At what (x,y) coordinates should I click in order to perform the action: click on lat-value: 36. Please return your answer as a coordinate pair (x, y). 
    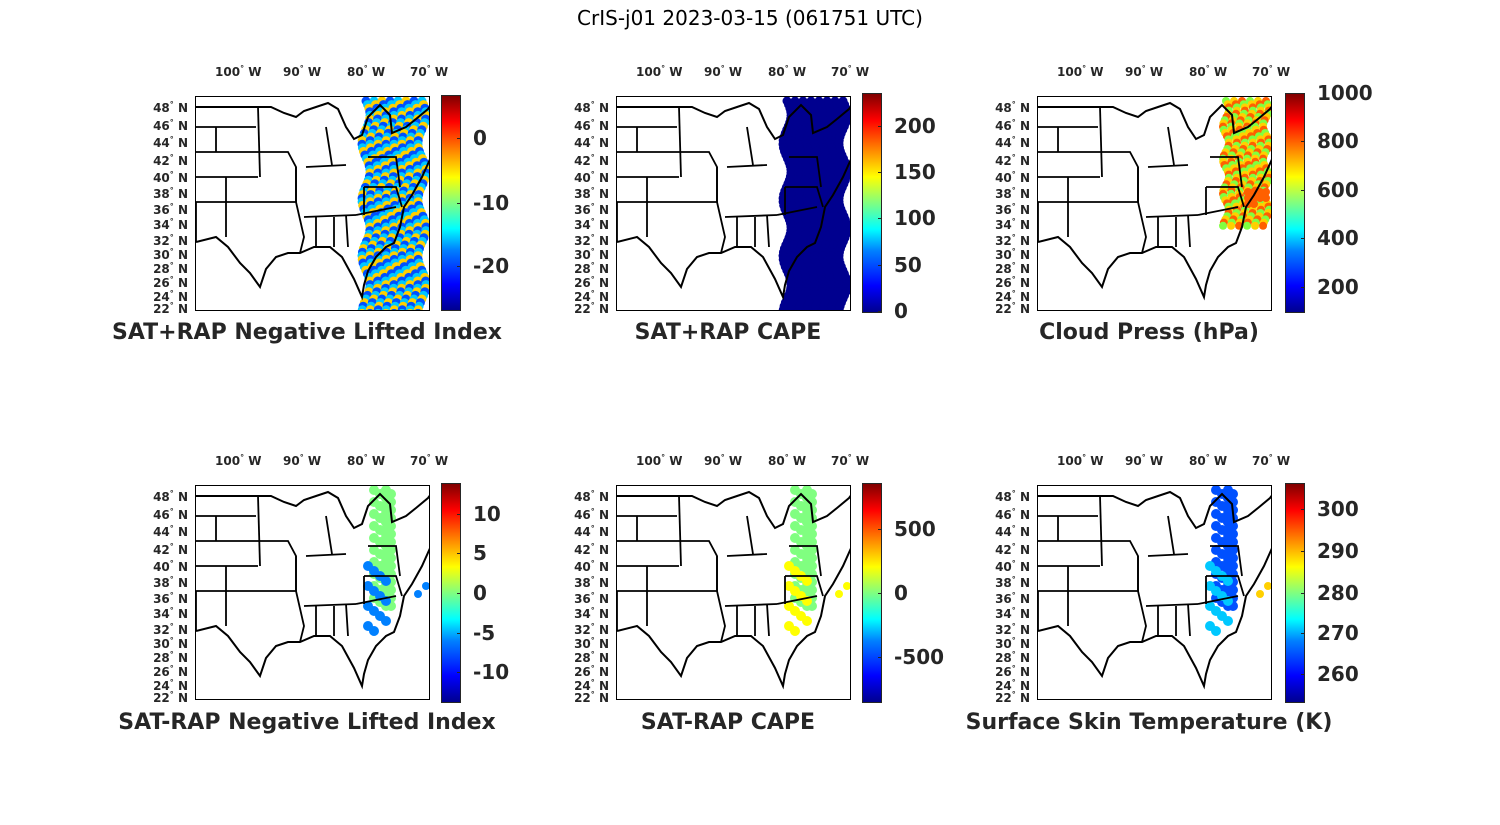
    Looking at the image, I should click on (582, 599).